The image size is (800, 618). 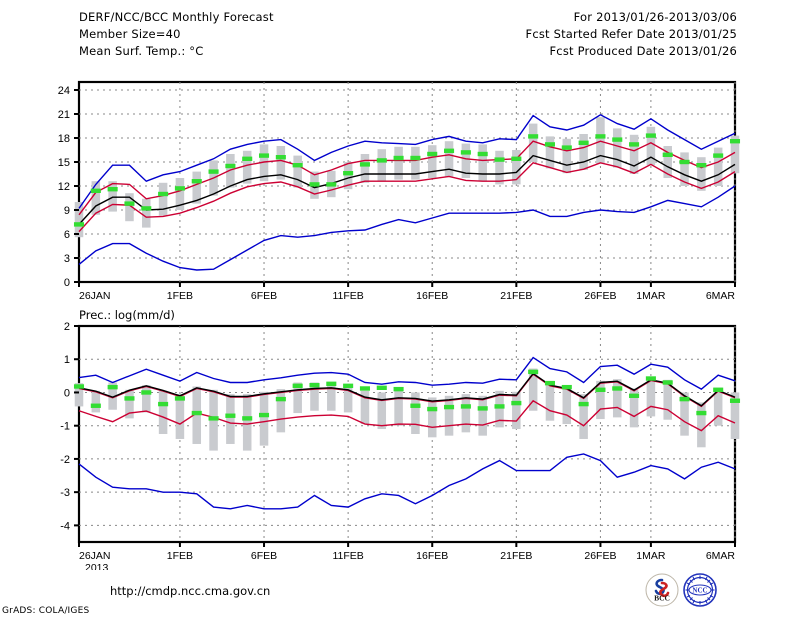 What do you see at coordinates (662, 590) in the screenshot?
I see `bcc-logo-icon: BCC` at bounding box center [662, 590].